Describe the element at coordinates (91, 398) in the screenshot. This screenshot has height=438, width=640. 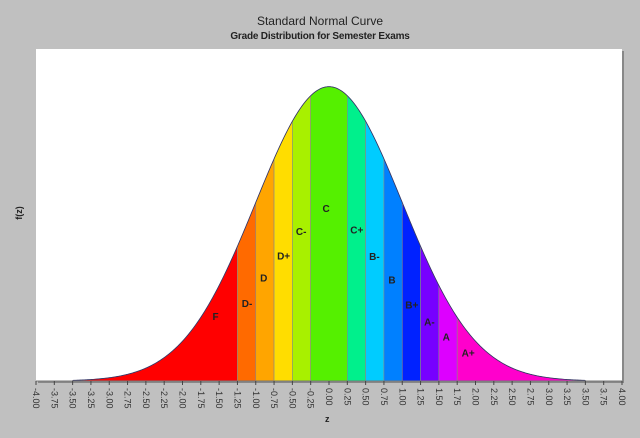
I see `x-tick-label: -3.25` at that location.